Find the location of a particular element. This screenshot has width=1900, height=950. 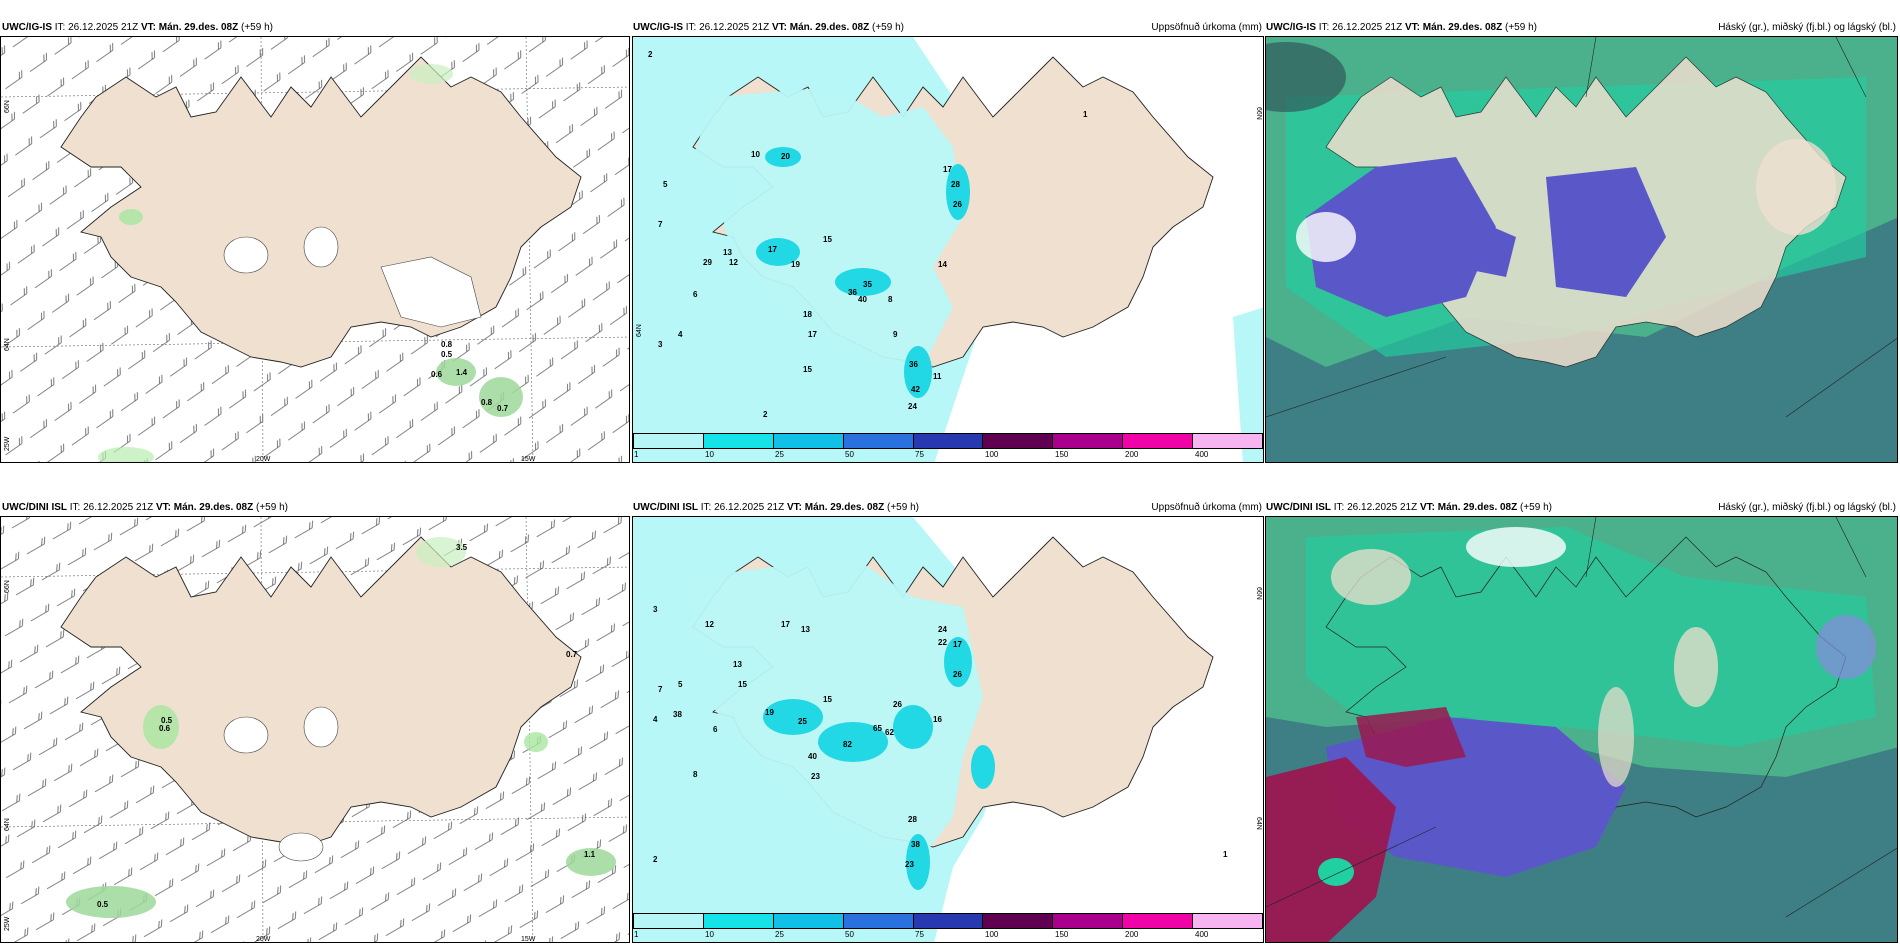

svg-text: 11 is located at coordinates (937, 376).